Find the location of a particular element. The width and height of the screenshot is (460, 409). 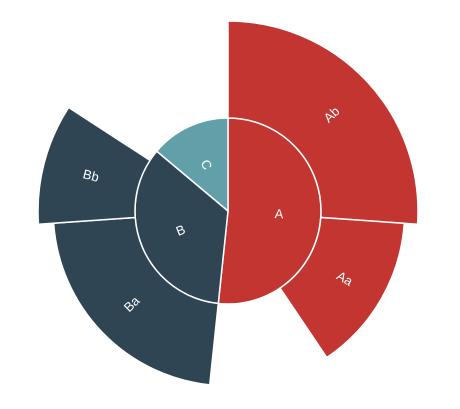

outer-segment-aa is located at coordinates (342, 287).